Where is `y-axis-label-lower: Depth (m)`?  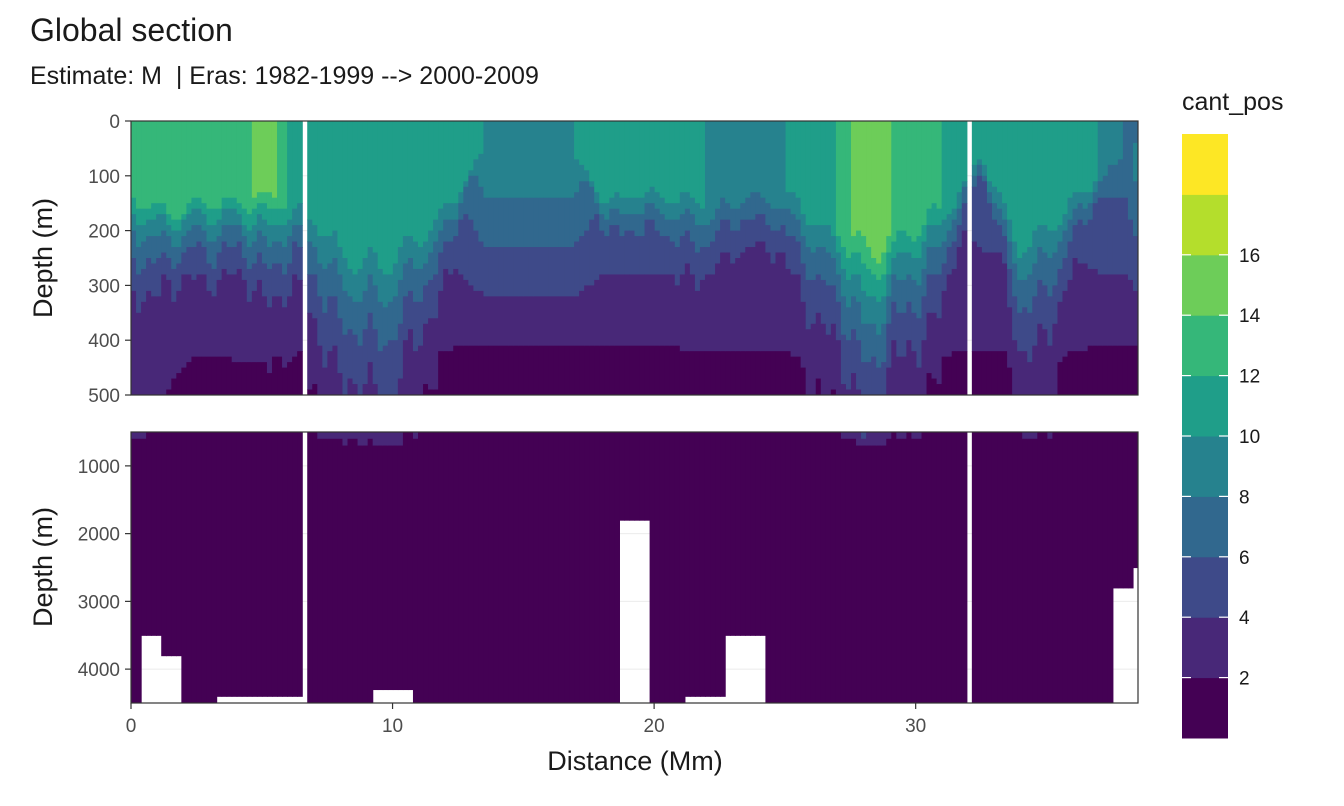 y-axis-label-lower: Depth (m) is located at coordinates (43, 567).